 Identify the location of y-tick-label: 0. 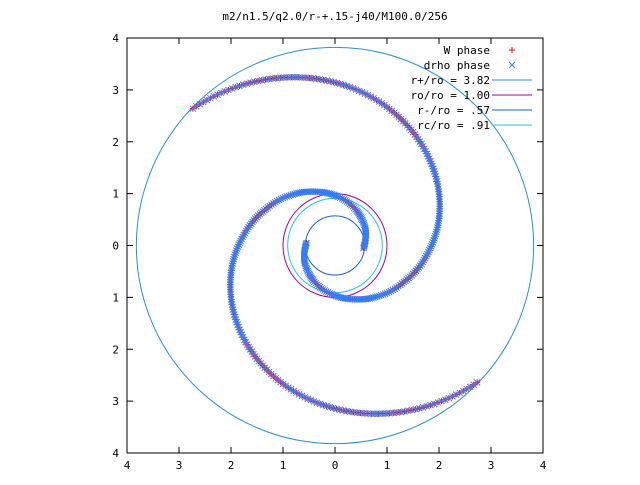
(115, 246).